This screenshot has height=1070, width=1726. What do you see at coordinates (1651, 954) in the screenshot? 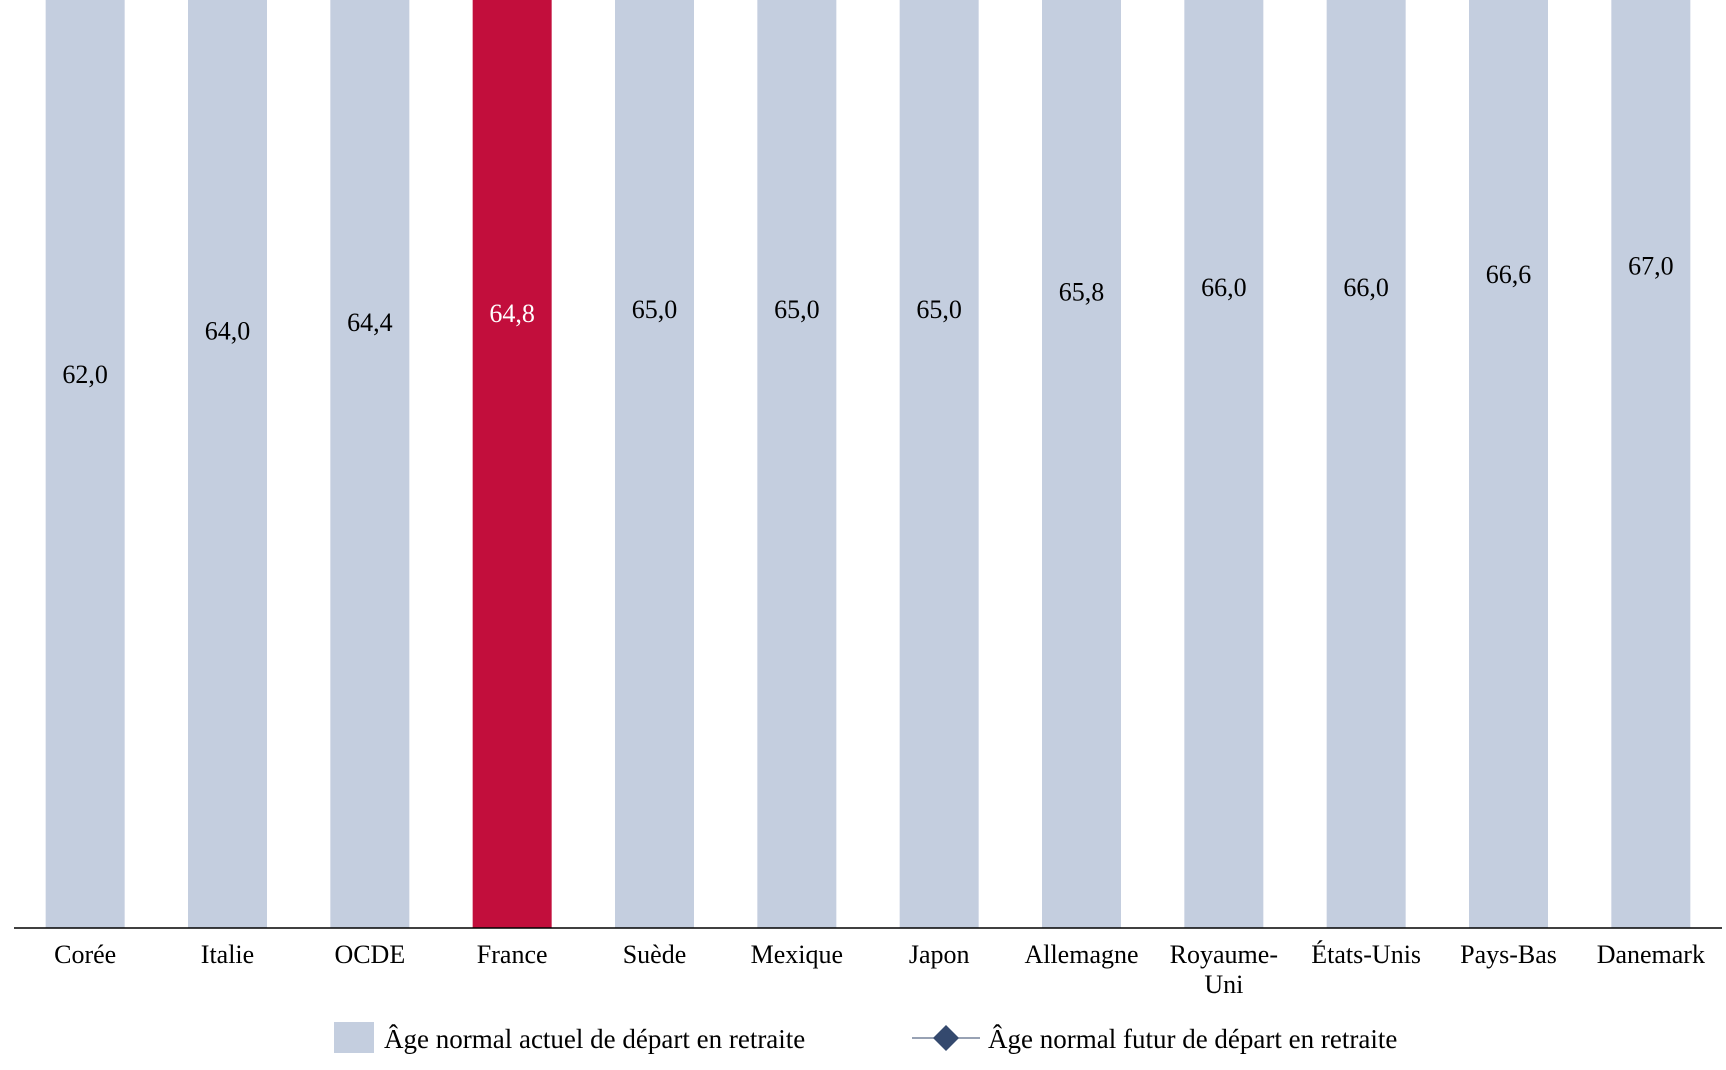
I see `category-label-danemark: Danemark` at bounding box center [1651, 954].